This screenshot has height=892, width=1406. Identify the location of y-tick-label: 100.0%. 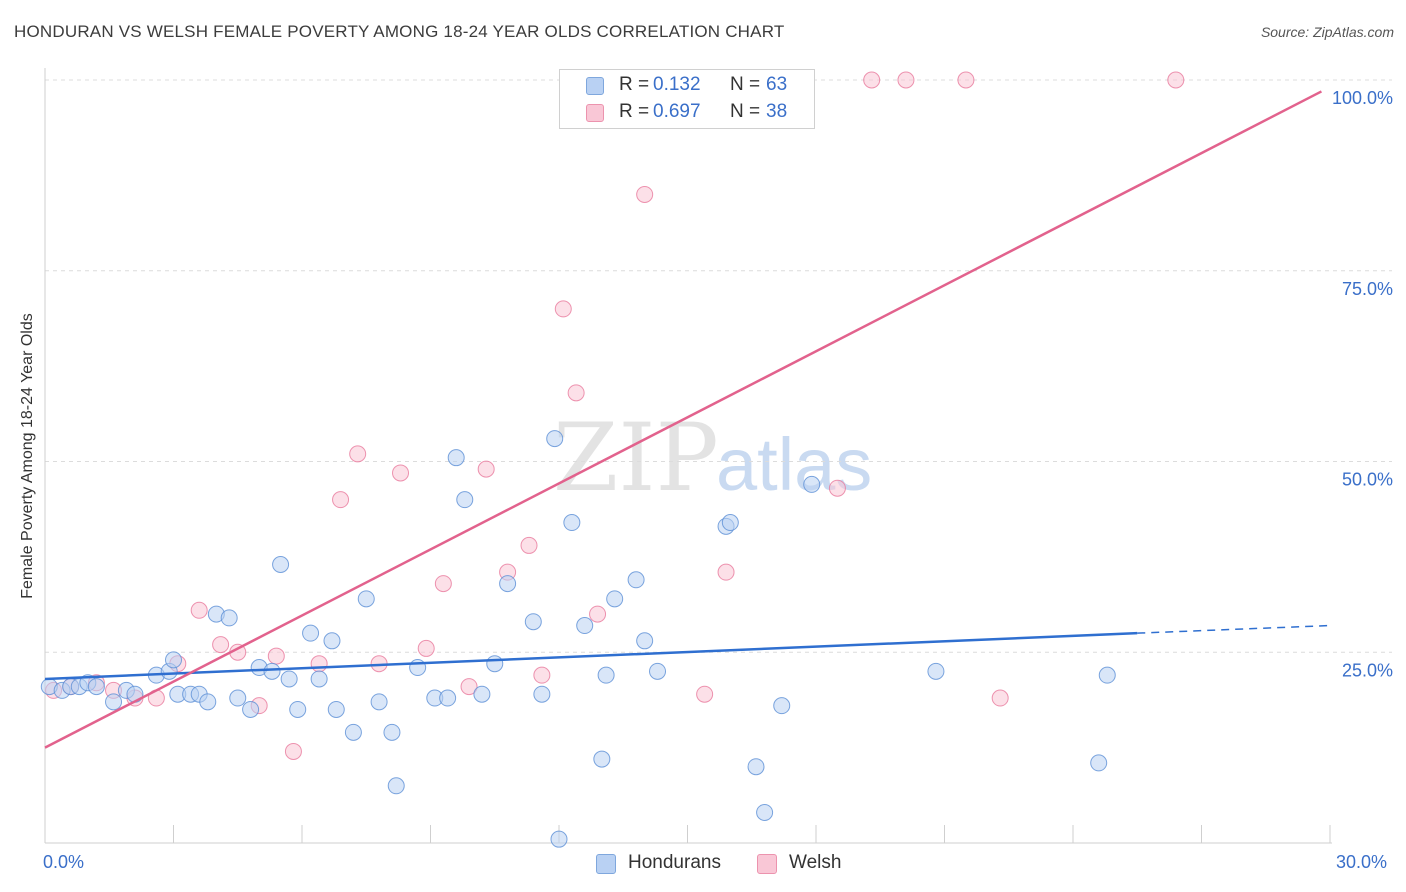
(1362, 98).